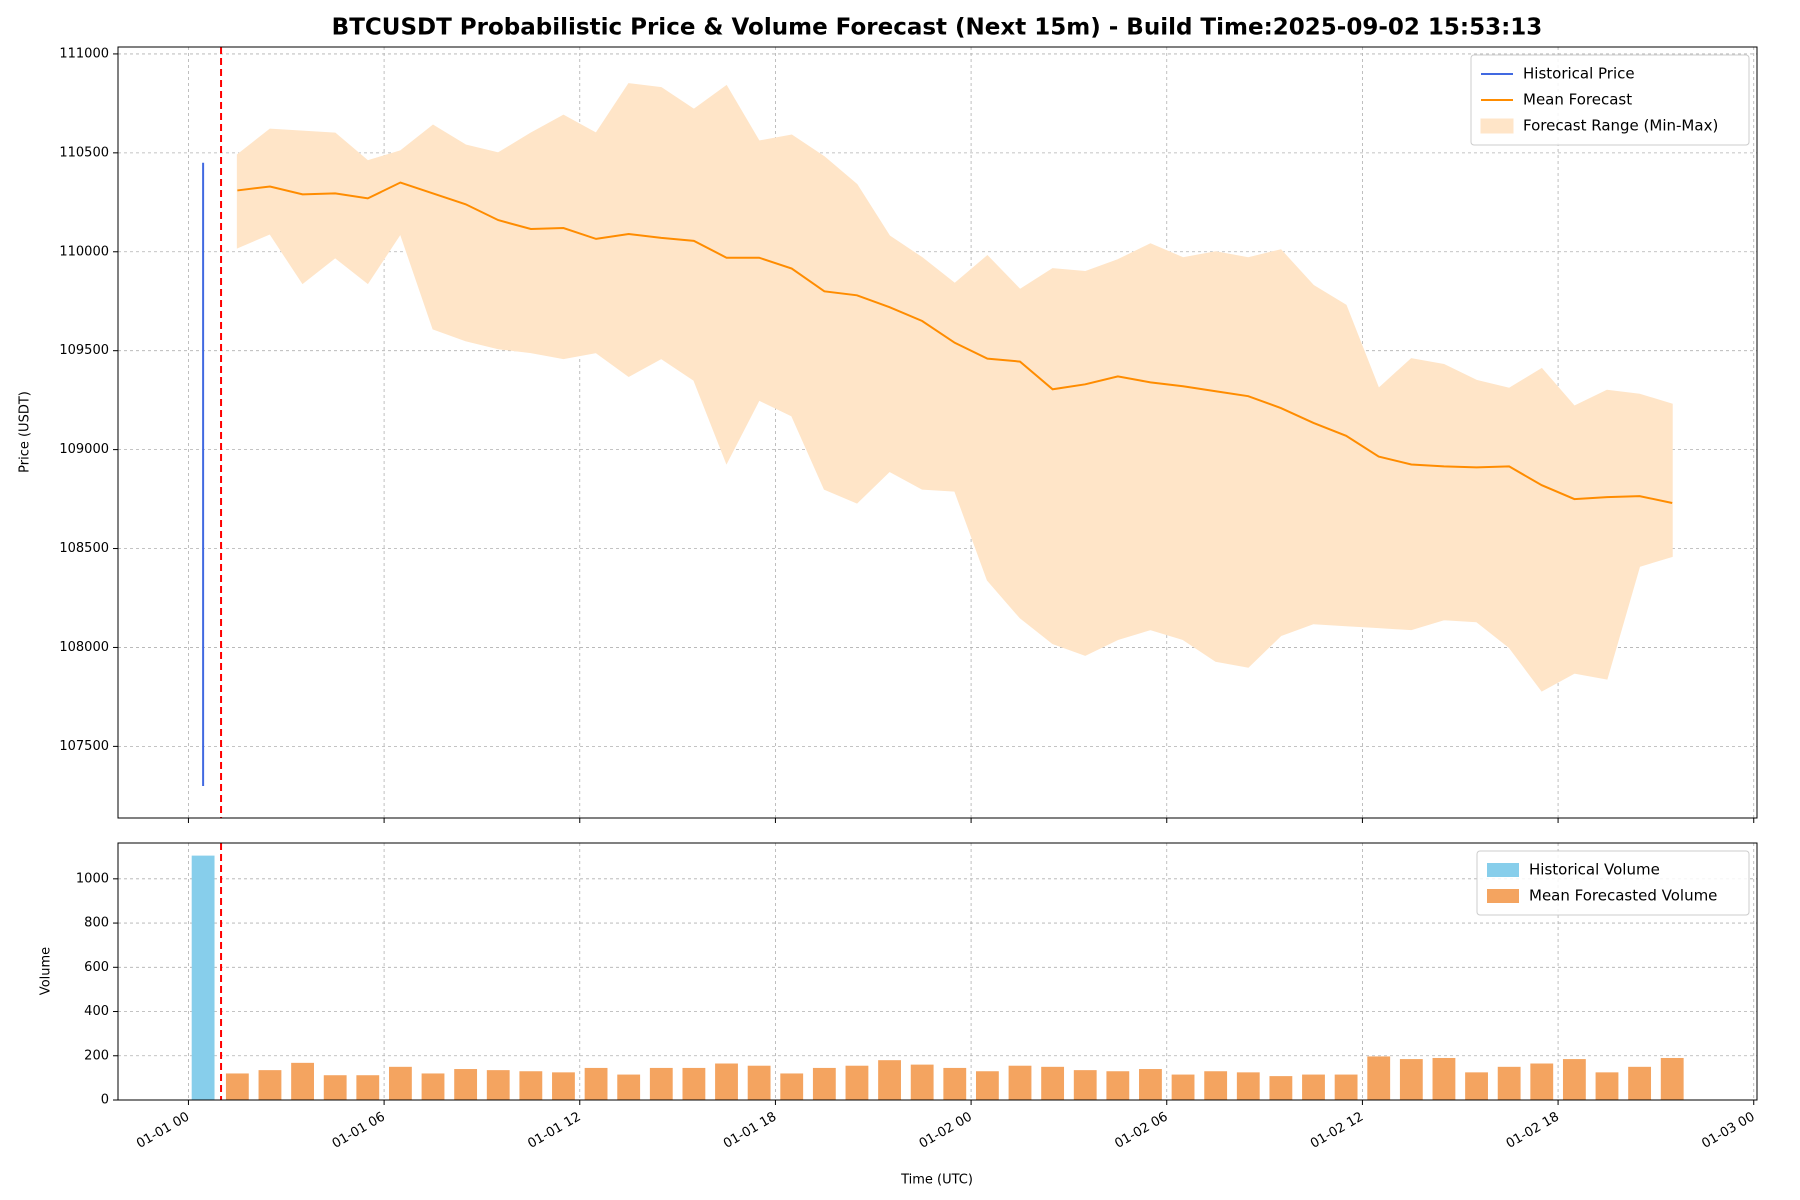 The width and height of the screenshot is (1800, 1200). What do you see at coordinates (1620, 126) in the screenshot?
I see `legend-label: Forecast Range (Min-Max)` at bounding box center [1620, 126].